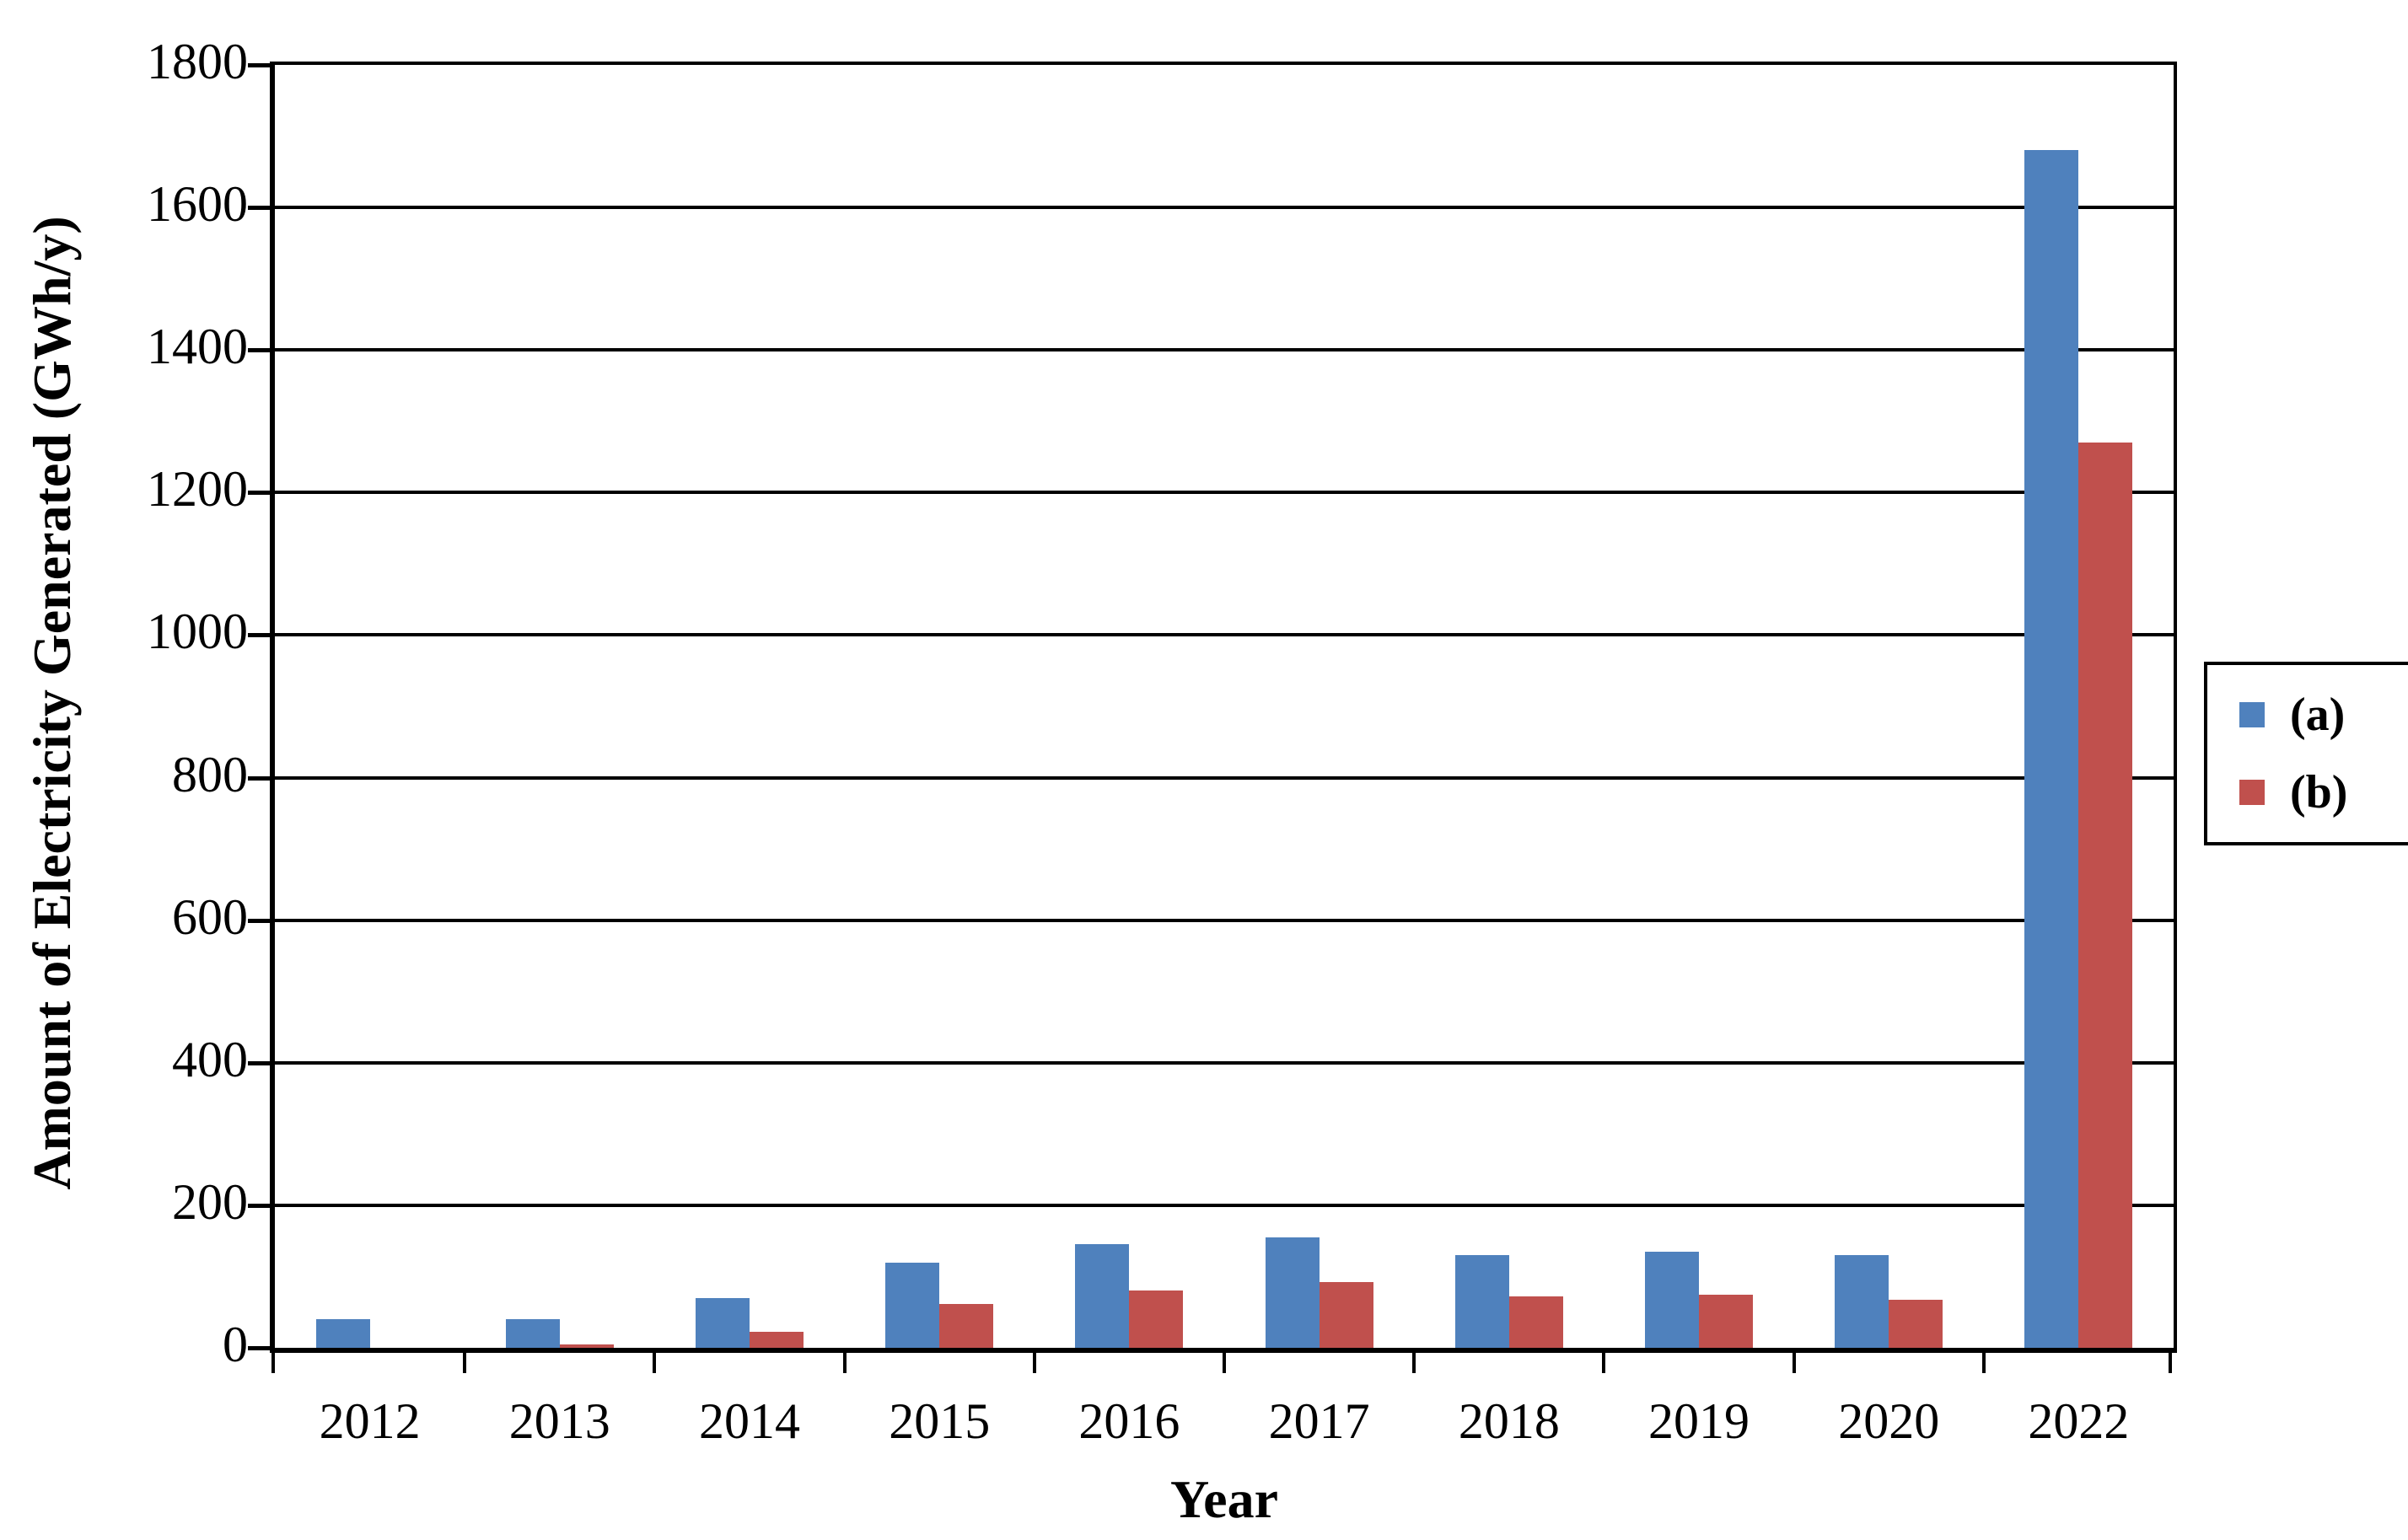  I want to click on x-tick-label-2018: 2018, so click(1509, 1421).